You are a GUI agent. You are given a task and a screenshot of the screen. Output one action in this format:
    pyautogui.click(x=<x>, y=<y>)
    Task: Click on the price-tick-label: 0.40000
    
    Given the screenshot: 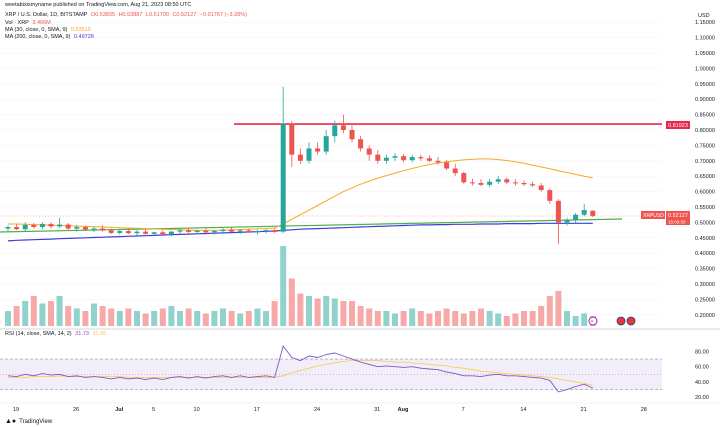 What is the action you would take?
    pyautogui.click(x=705, y=254)
    